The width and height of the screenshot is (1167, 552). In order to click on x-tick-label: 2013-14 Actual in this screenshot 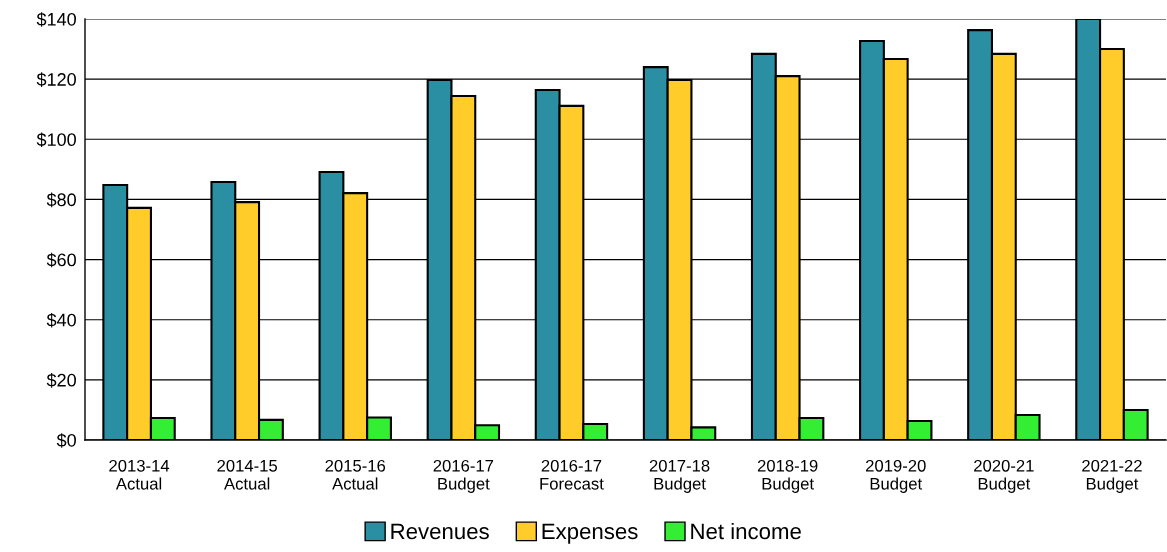, I will do `click(139, 474)`.